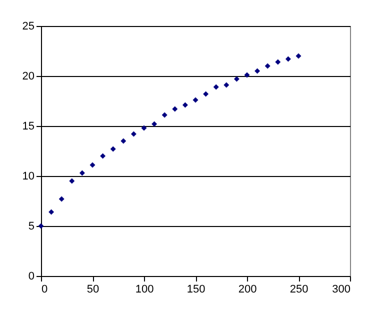 The image size is (381, 323). What do you see at coordinates (144, 290) in the screenshot?
I see `x-tick-label: 100` at bounding box center [144, 290].